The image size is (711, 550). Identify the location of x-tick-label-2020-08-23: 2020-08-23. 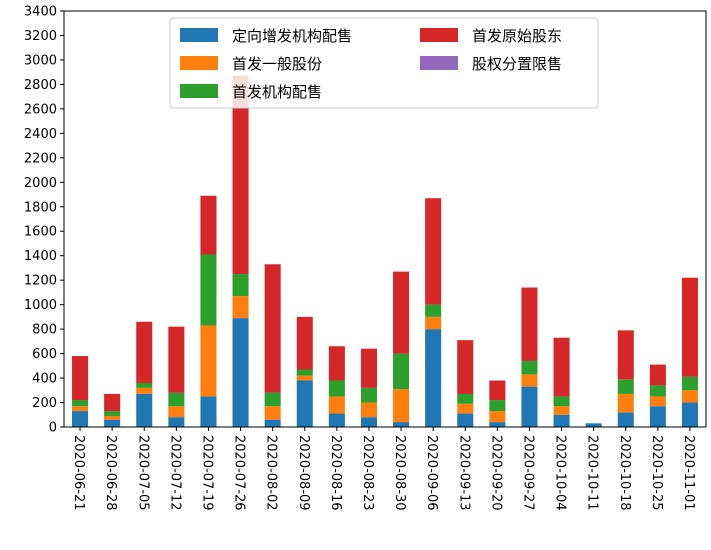
(367, 473).